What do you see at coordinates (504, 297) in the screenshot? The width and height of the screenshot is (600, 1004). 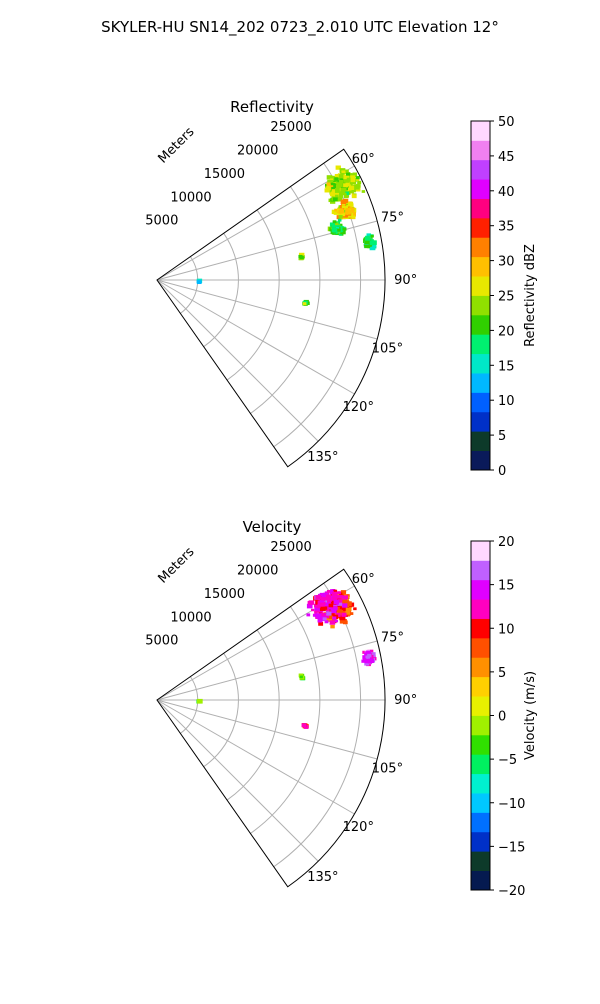 I see `colorbar: 0 5 10 15 20 25 30 35 40 45 50 Reflectivity dBZ` at bounding box center [504, 297].